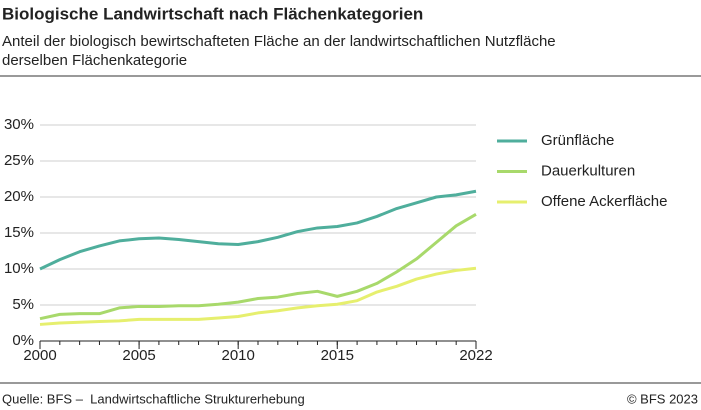 The image size is (701, 410). I want to click on x-tick-label: 2005, so click(138, 355).